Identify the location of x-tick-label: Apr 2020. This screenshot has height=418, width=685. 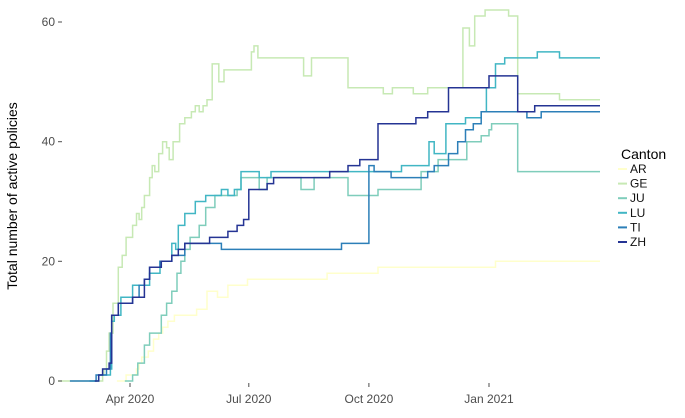
(130, 399).